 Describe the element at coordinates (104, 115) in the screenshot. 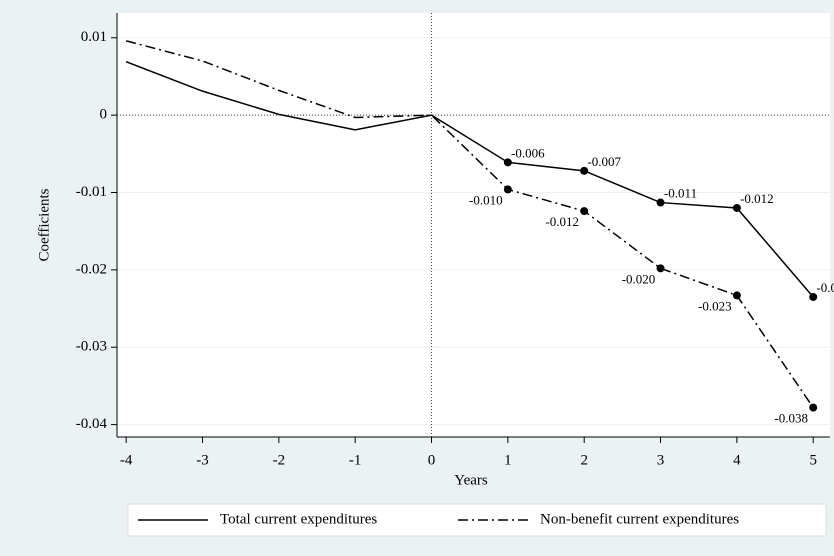

I see `y-tick-label: 0` at that location.